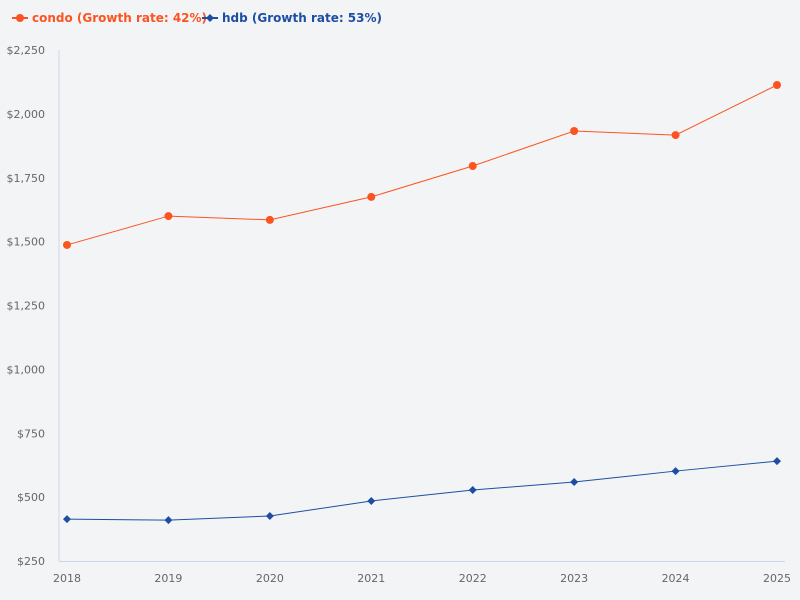 The height and width of the screenshot is (600, 800). Describe the element at coordinates (270, 578) in the screenshot. I see `x-tick-label: 2020` at that location.